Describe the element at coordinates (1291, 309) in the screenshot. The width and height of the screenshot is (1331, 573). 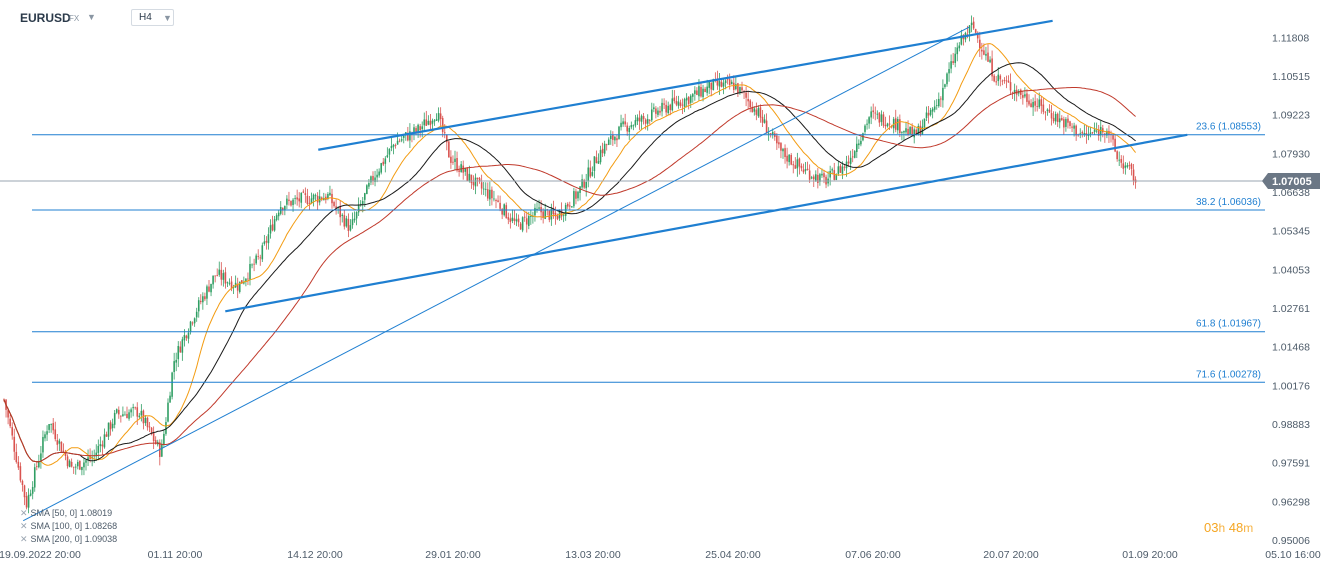
I see `price-axis-label: 1.02761` at that location.